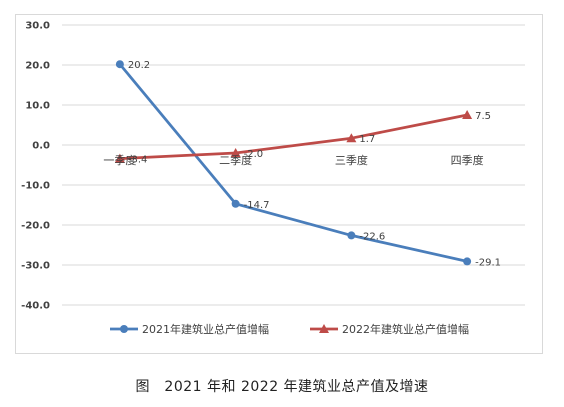 This screenshot has height=407, width=564. I want to click on legend-label: 2021年建筑业总产值增幅, so click(205, 329).